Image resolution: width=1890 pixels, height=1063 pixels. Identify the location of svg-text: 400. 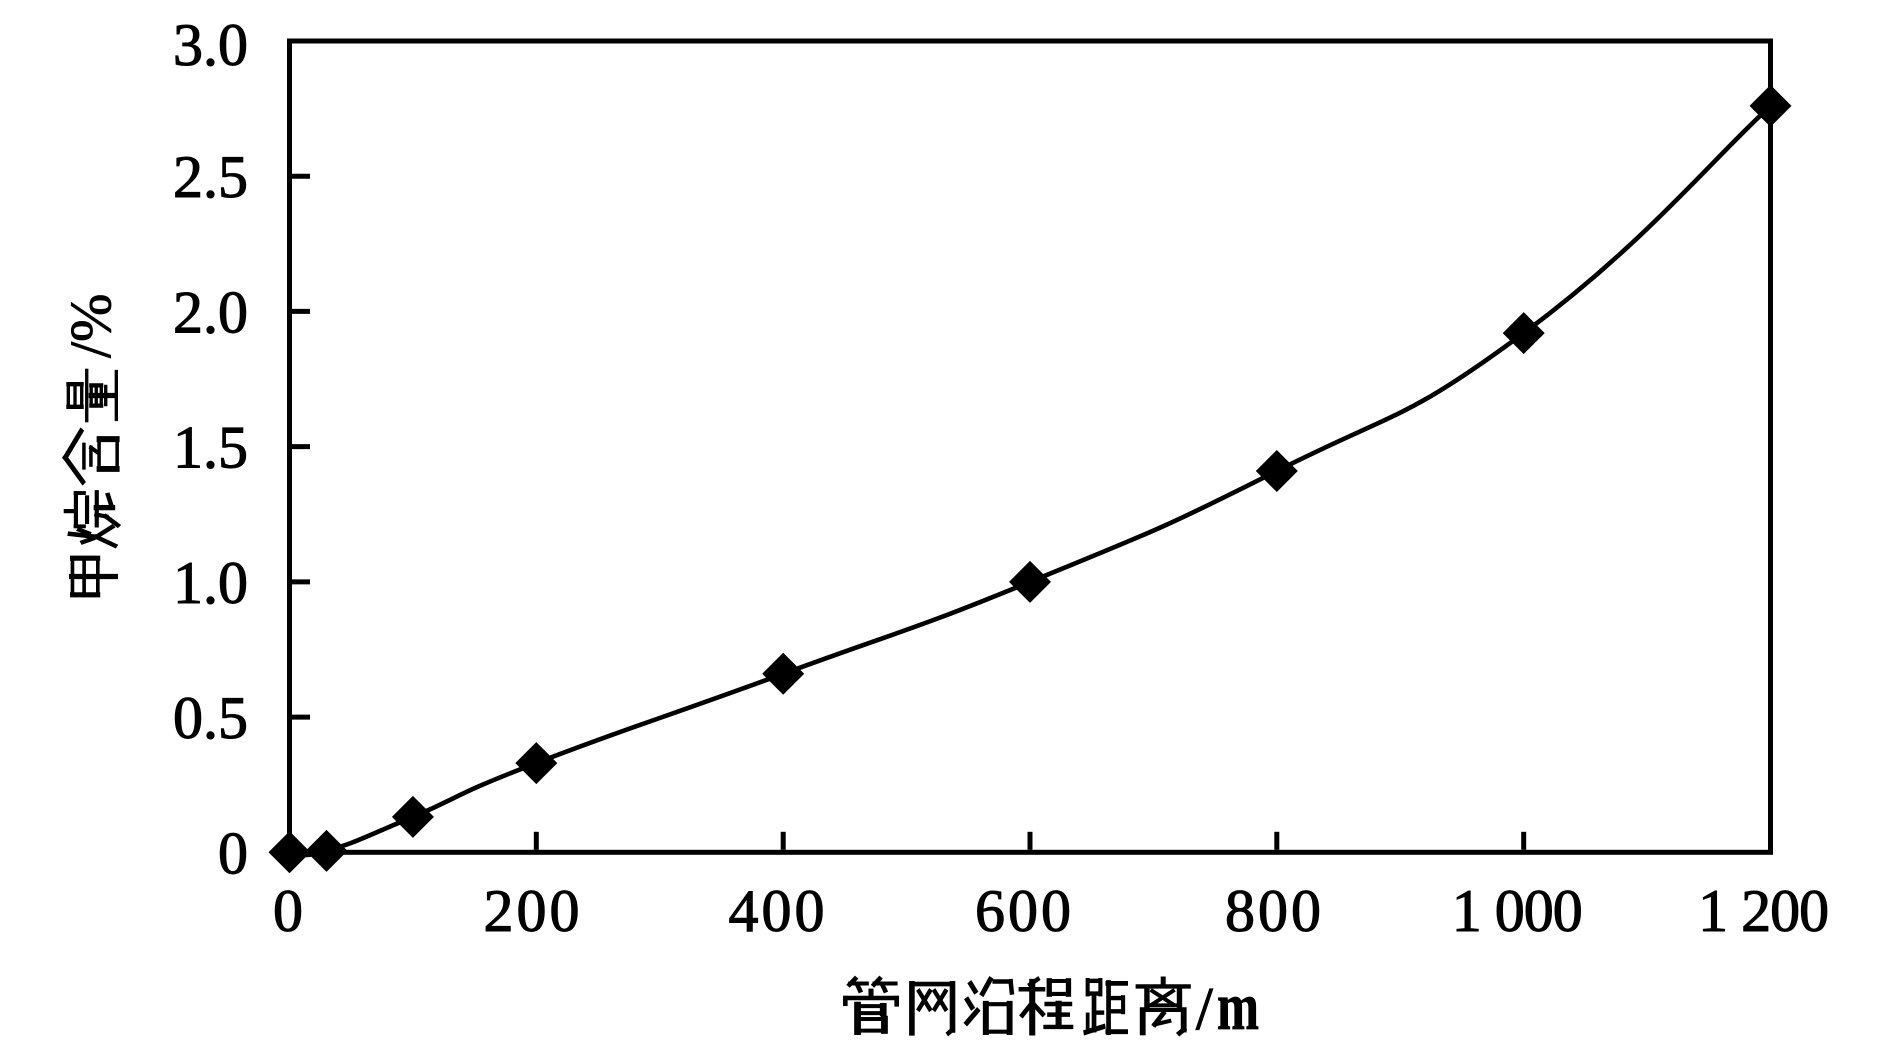
(777, 911).